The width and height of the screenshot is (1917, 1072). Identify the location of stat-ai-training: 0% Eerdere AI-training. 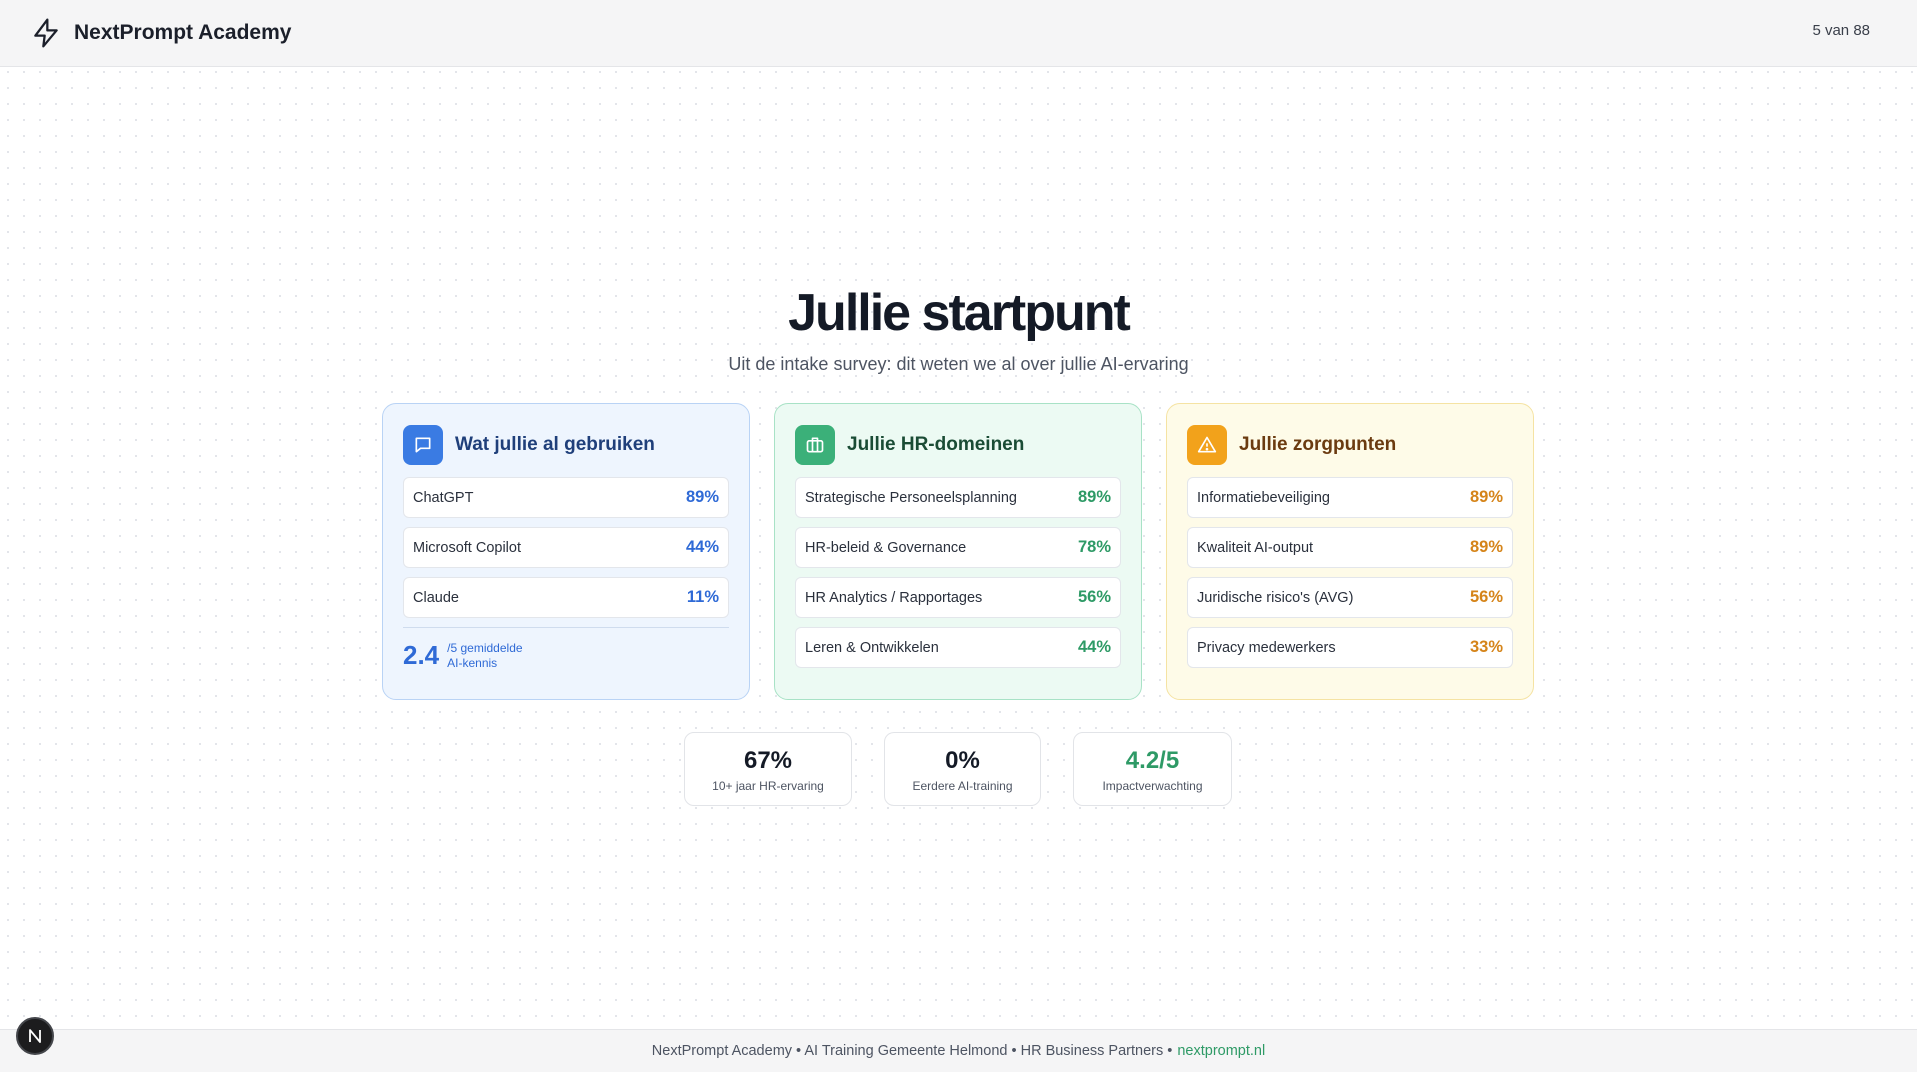
(962, 769).